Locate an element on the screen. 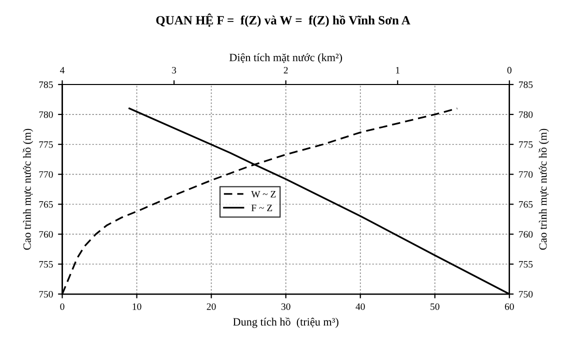 The width and height of the screenshot is (566, 338). x-tick-label: 60 is located at coordinates (509, 306).